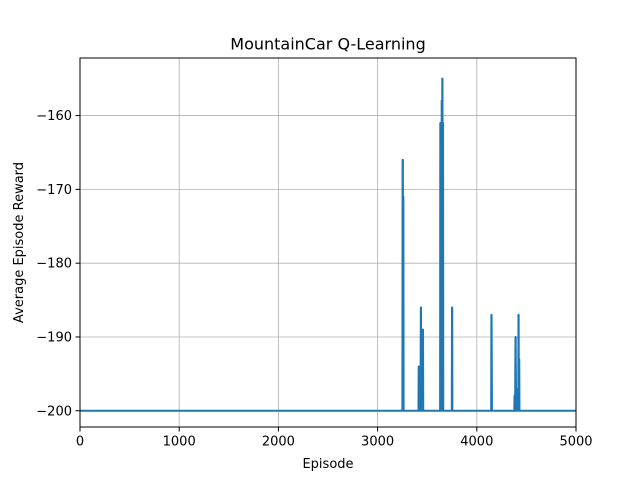  What do you see at coordinates (54, 337) in the screenshot?
I see `y-tick-label: −190` at bounding box center [54, 337].